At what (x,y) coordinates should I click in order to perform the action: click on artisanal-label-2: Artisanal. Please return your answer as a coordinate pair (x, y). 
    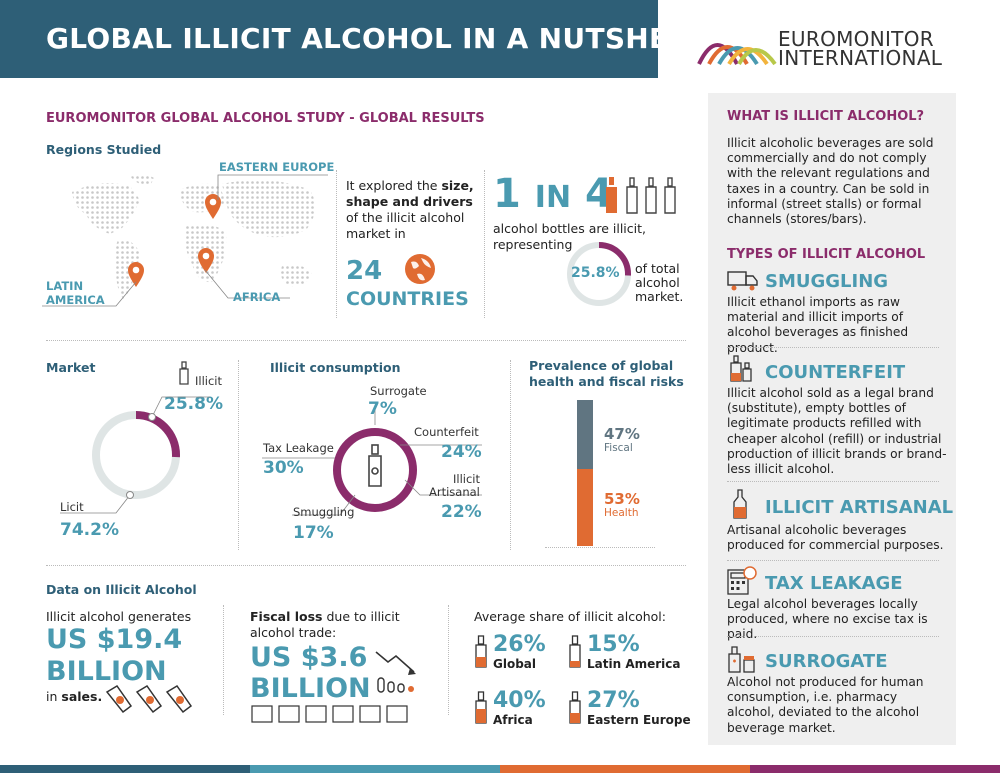
    Looking at the image, I should click on (454, 492).